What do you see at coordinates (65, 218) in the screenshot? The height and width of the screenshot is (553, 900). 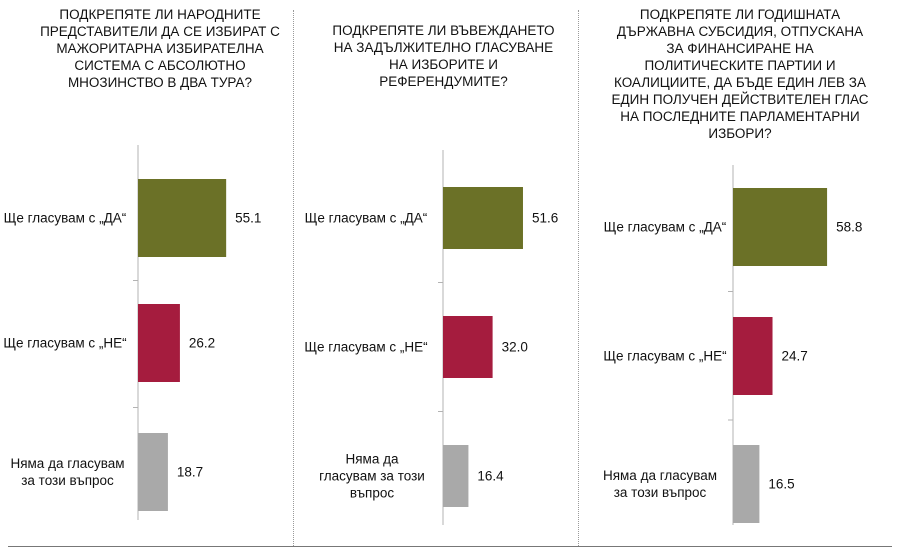 I see `category-label-1-1: Ще гласувам с „ДА“` at bounding box center [65, 218].